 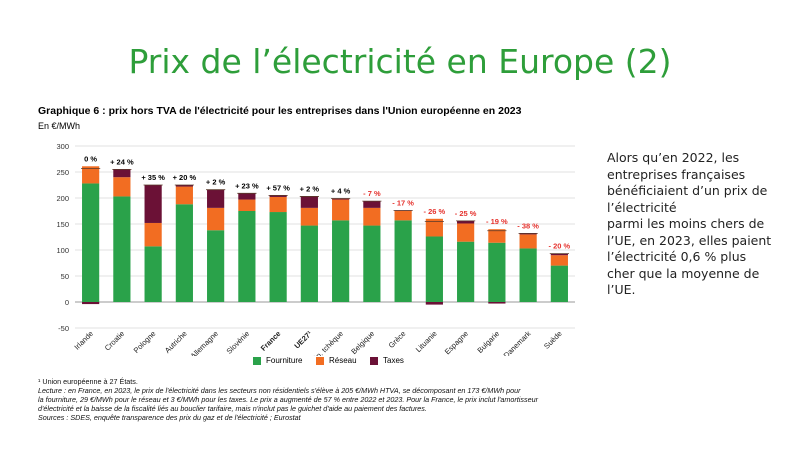 I want to click on change-label: - 19 %, so click(x=497, y=221).